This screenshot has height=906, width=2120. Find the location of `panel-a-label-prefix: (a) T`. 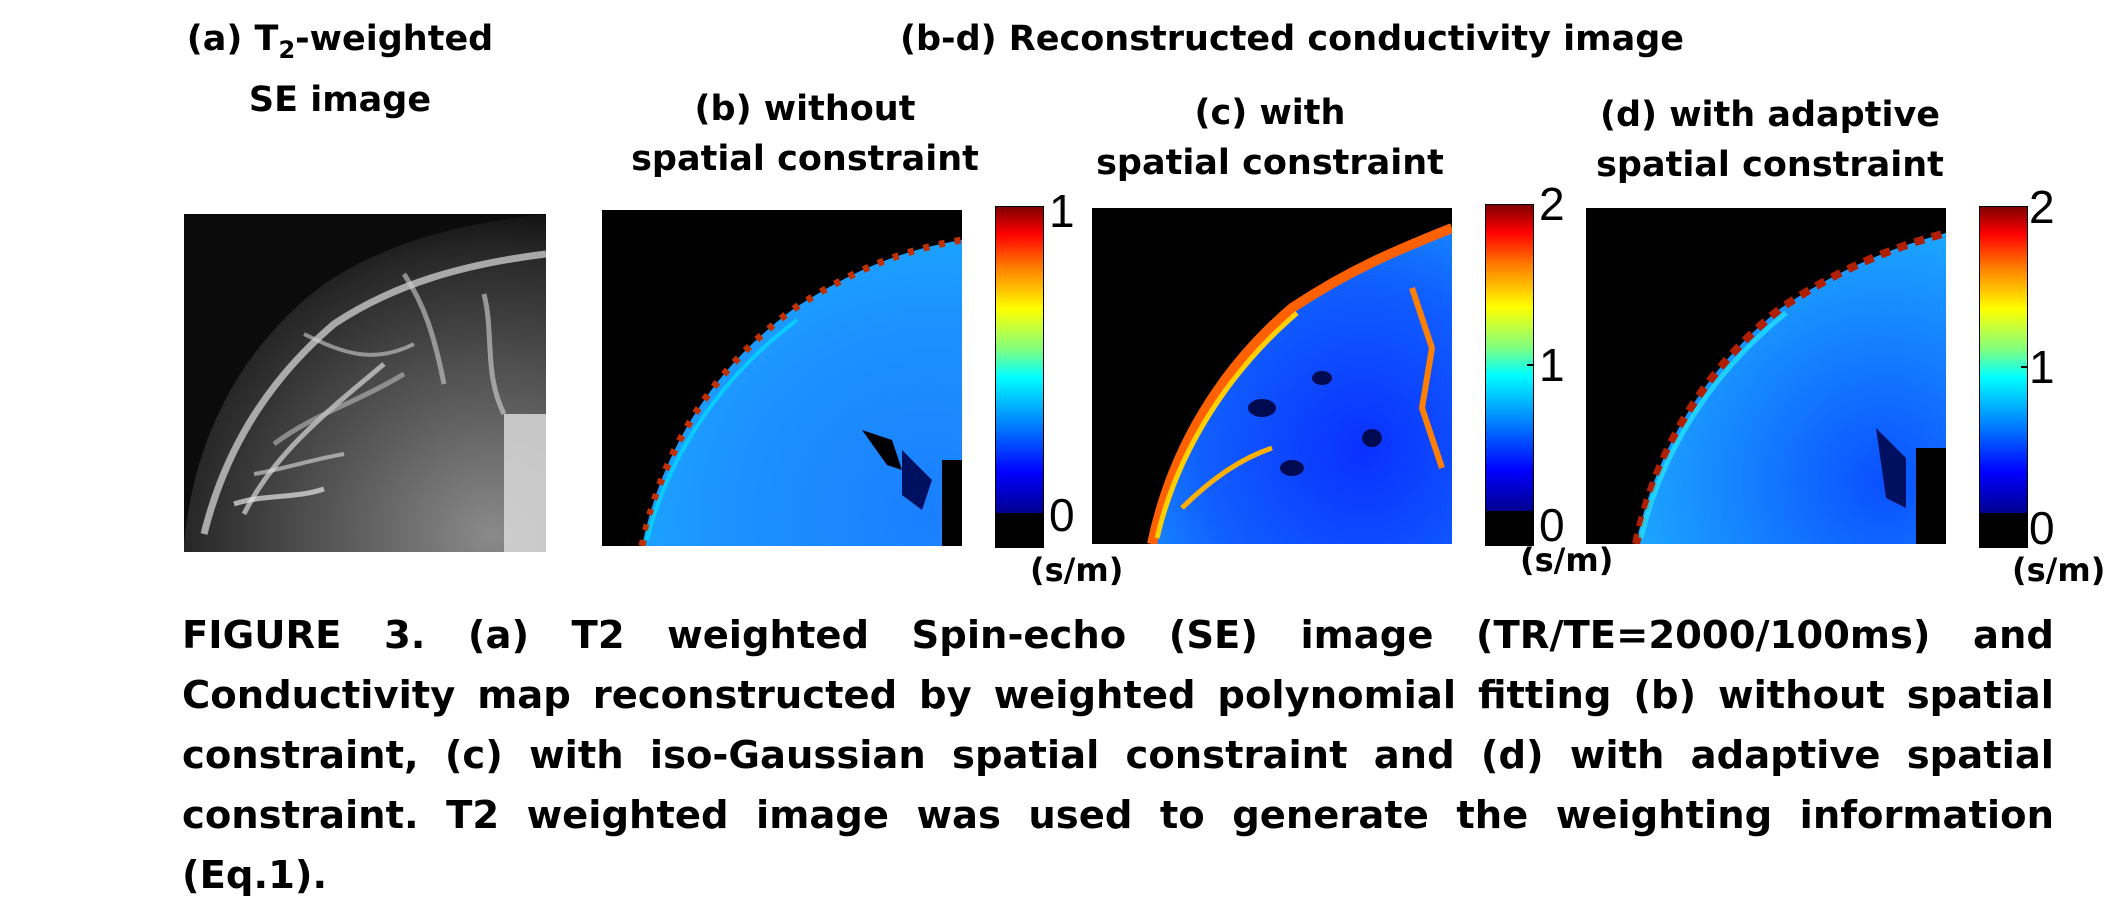

panel-a-label-prefix: (a) T is located at coordinates (232, 39).